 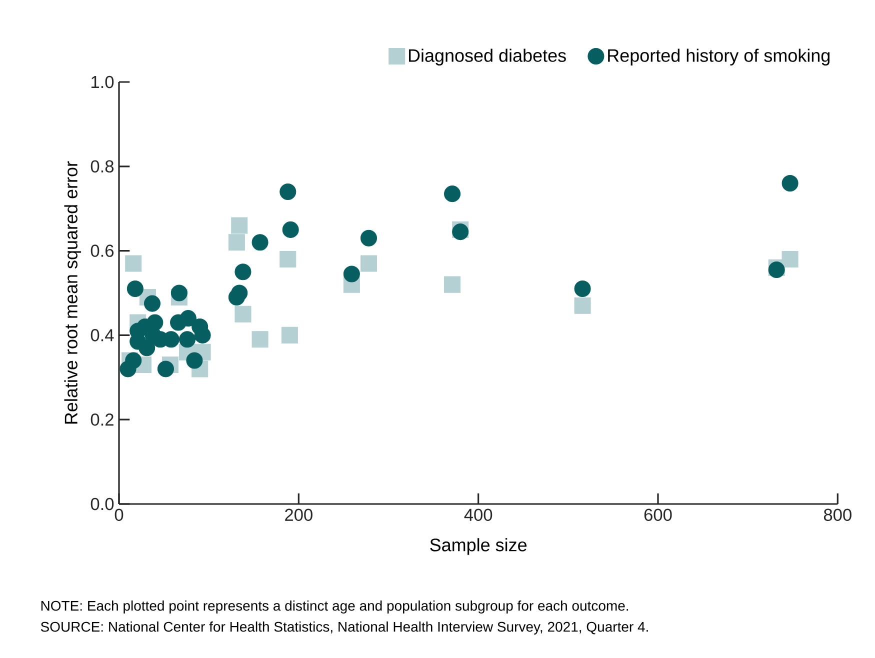 I want to click on x-axis-title: Sample size, so click(x=478, y=546).